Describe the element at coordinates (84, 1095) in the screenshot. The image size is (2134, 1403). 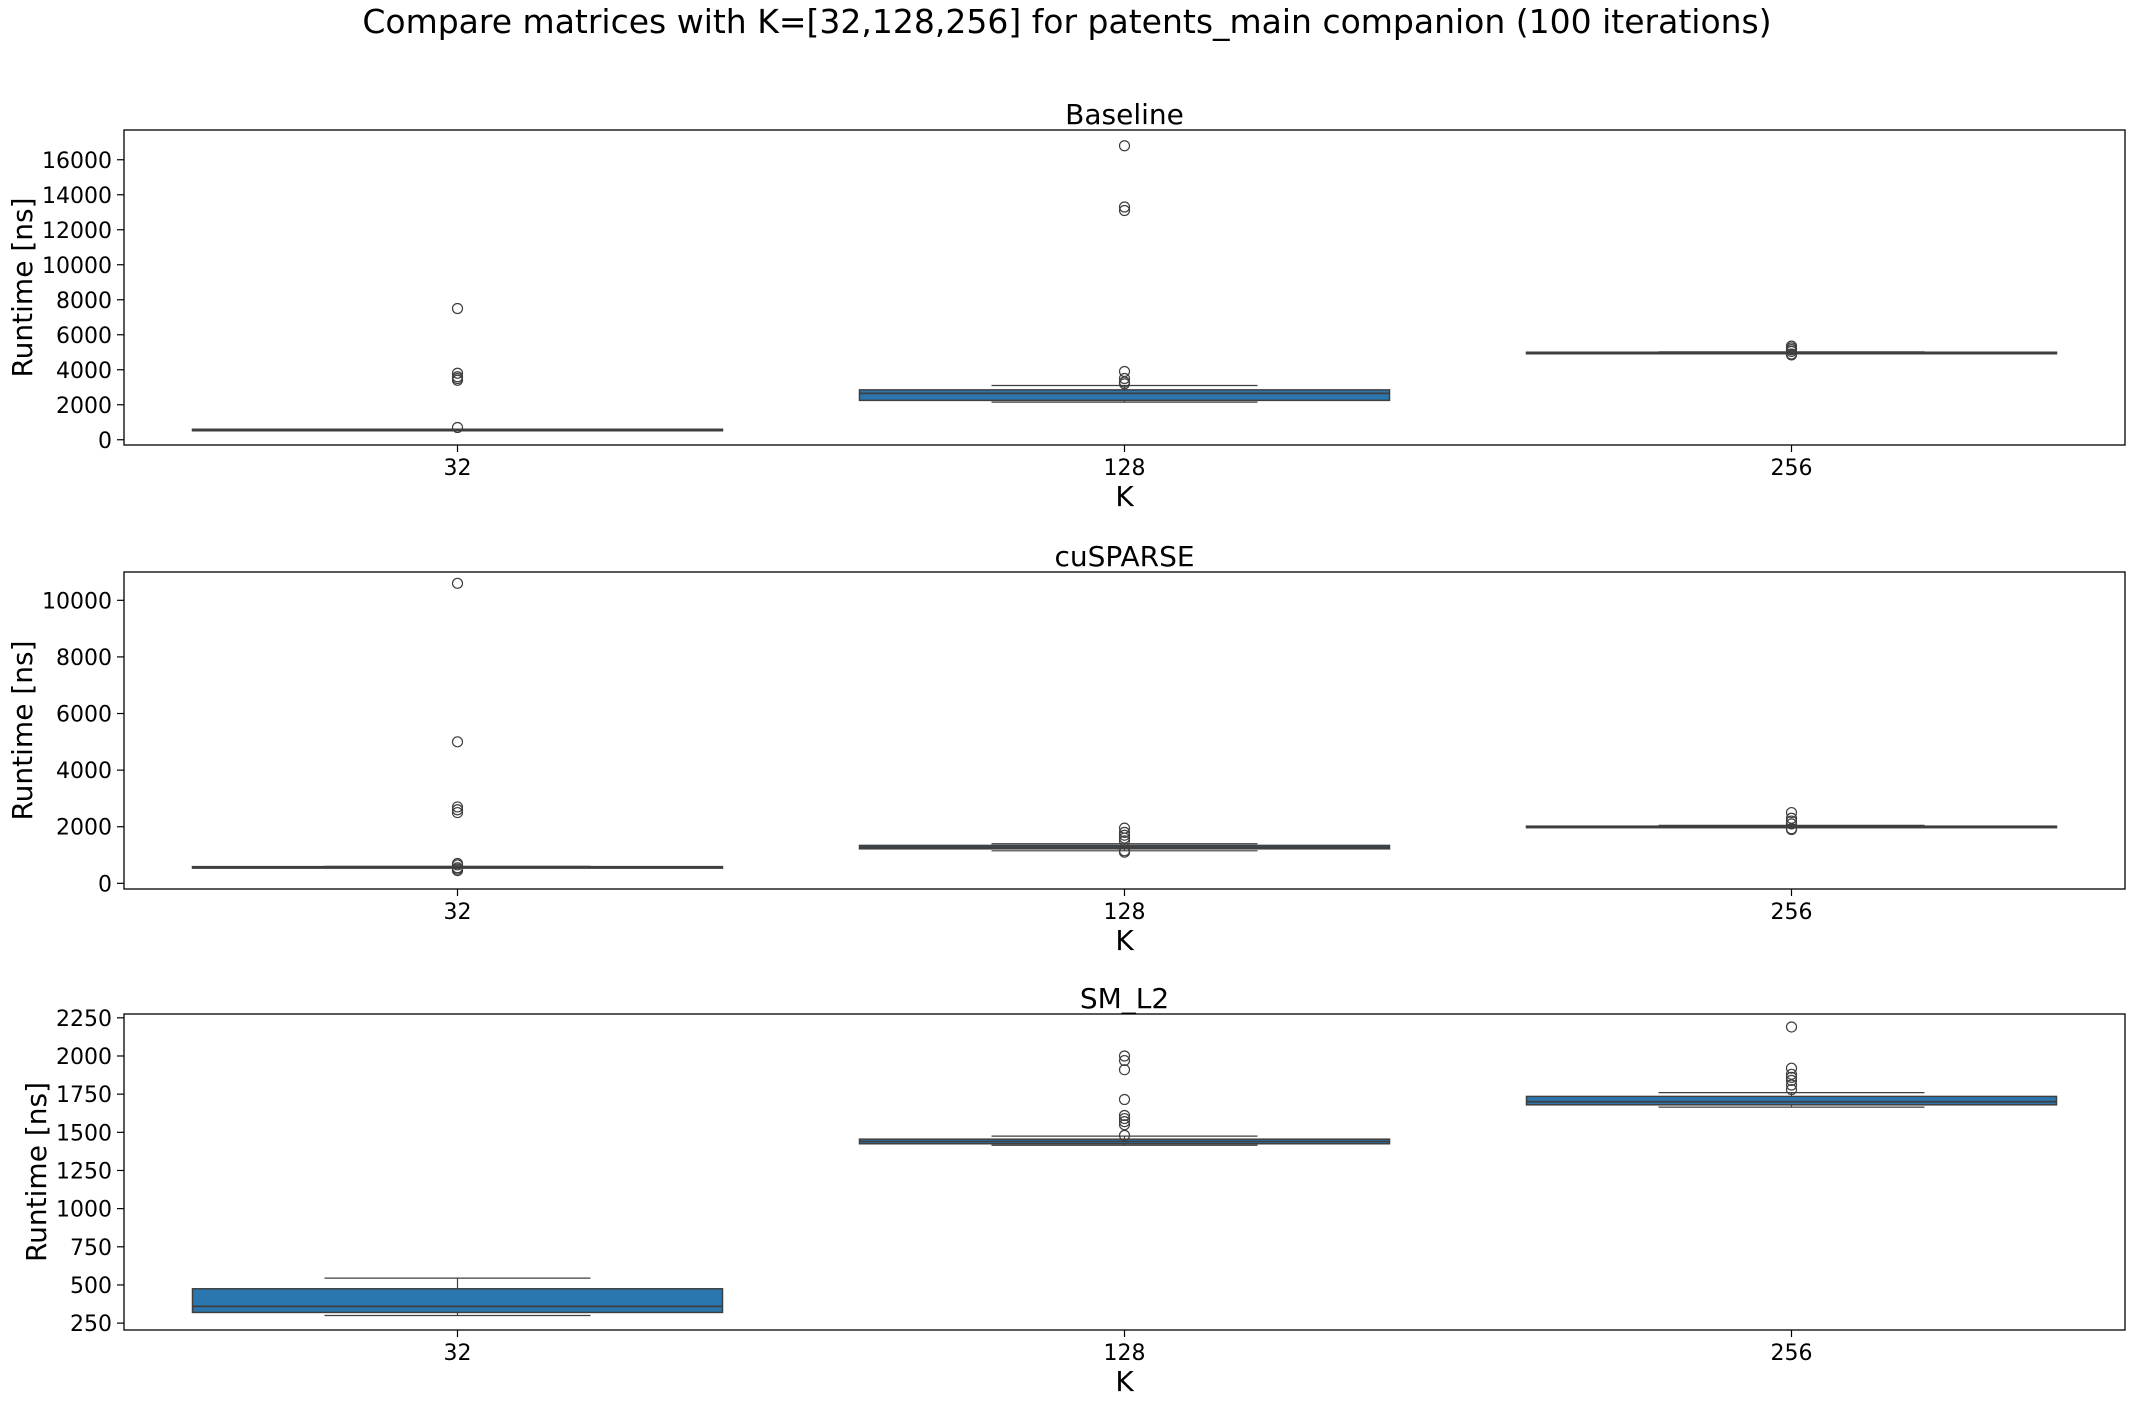
I see `y-tick-label: 1750` at that location.